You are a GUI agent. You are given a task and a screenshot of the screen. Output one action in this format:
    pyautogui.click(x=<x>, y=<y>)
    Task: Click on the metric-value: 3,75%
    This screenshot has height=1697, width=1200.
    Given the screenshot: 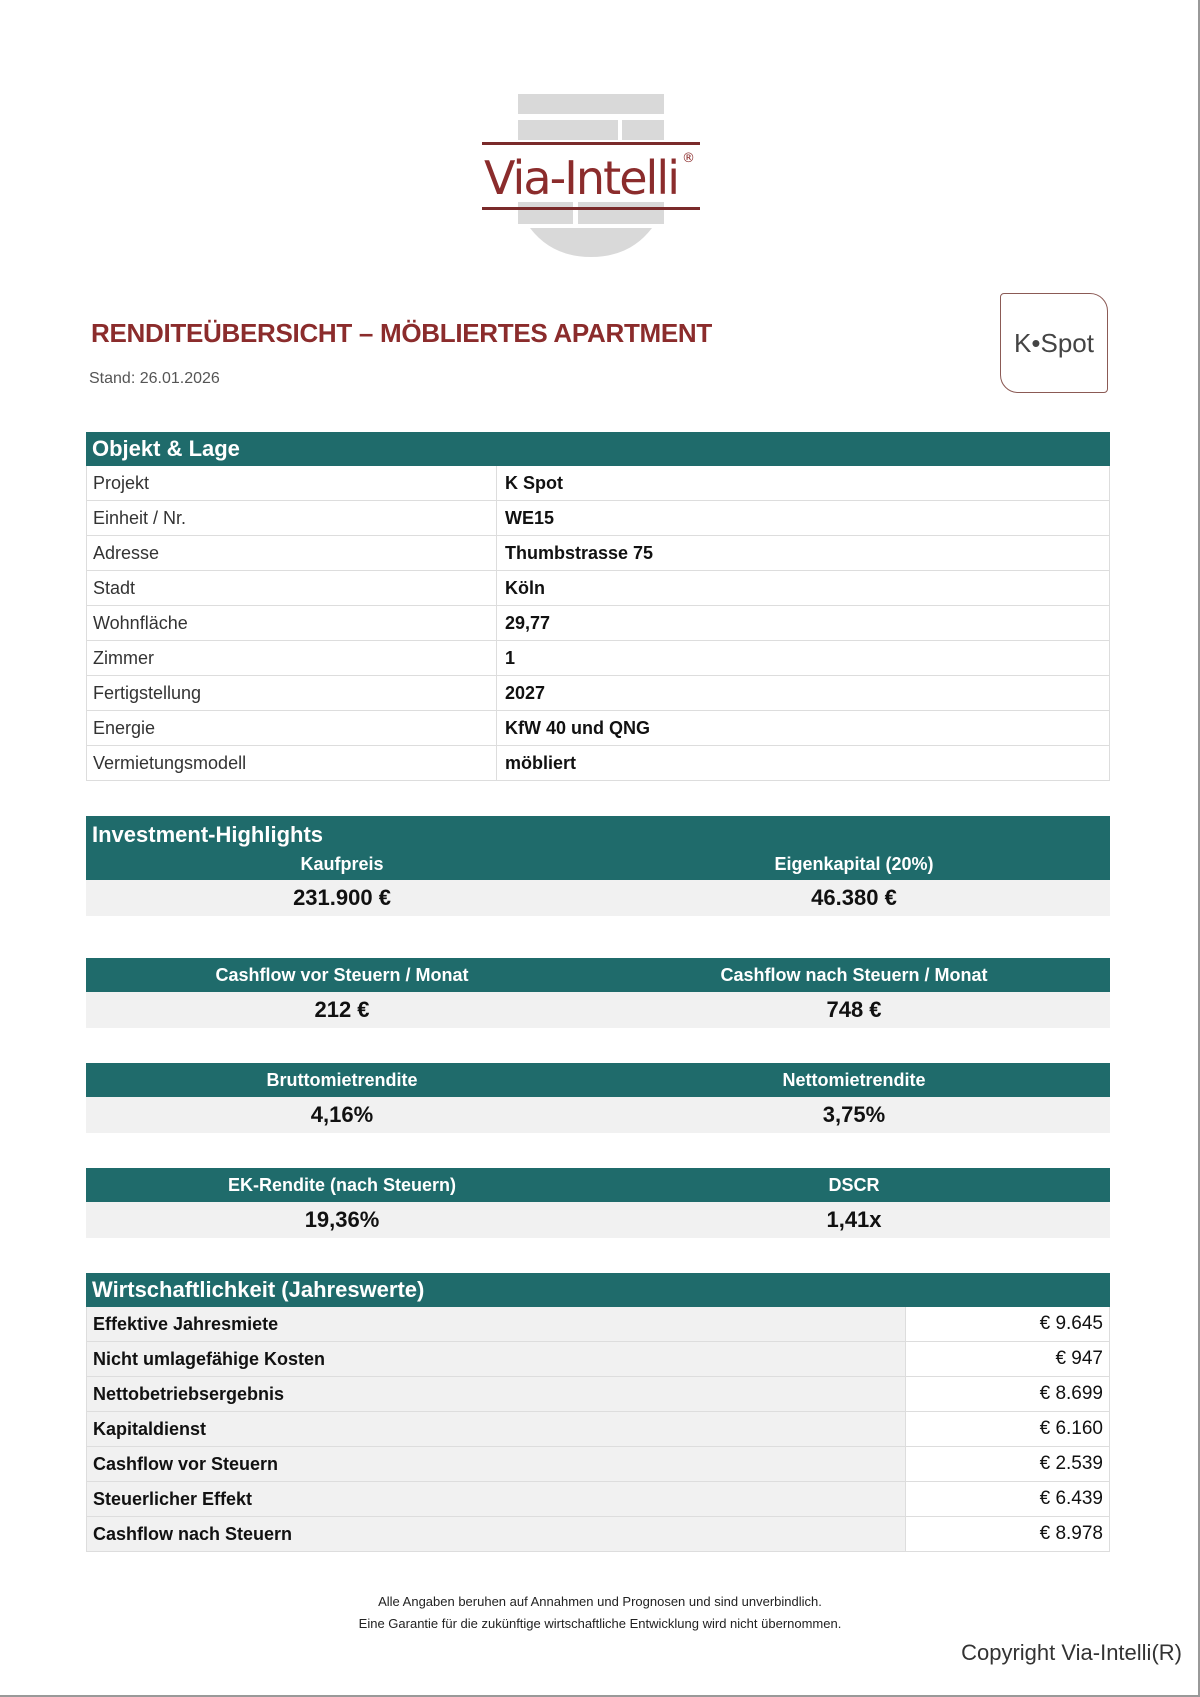 What is the action you would take?
    pyautogui.click(x=854, y=1115)
    